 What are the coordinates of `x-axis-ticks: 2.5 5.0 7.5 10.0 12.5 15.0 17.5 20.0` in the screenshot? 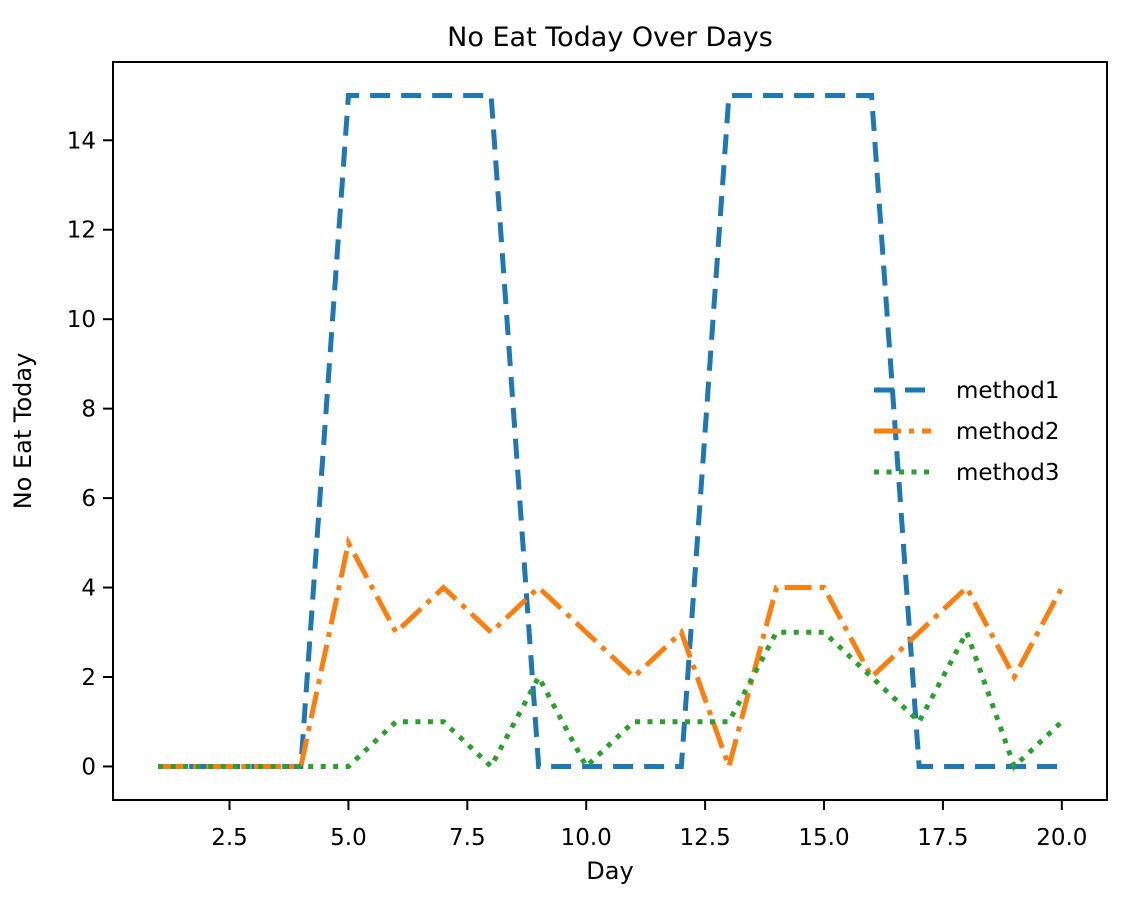 It's located at (649, 825).